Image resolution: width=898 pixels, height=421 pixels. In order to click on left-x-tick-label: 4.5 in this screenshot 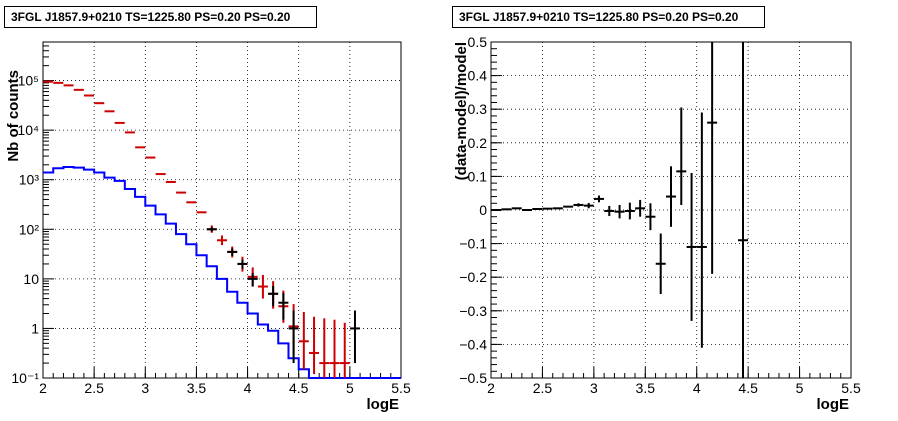, I will do `click(299, 388)`.